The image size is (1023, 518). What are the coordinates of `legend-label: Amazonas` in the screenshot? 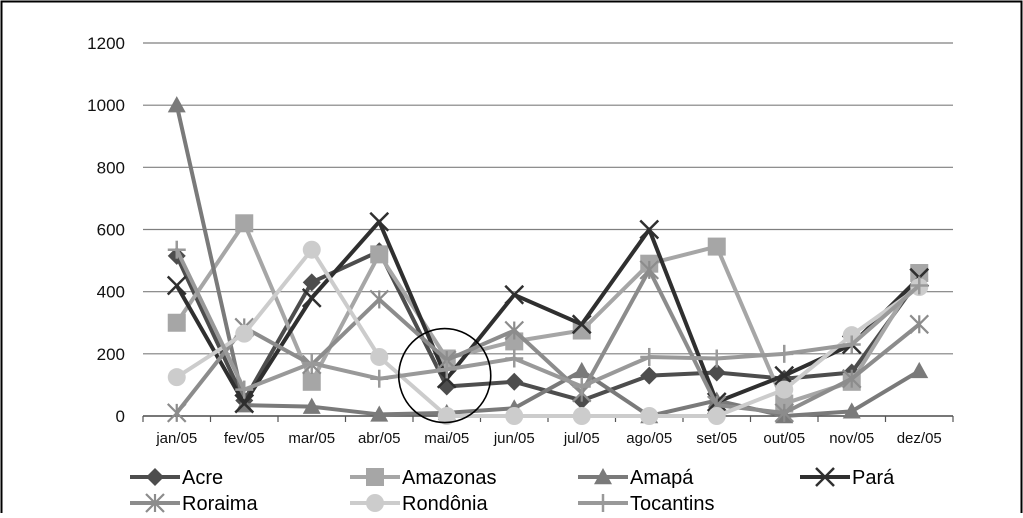 It's located at (449, 478).